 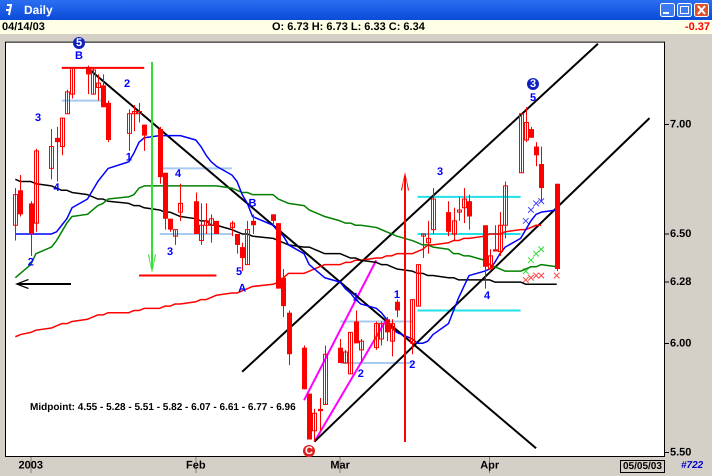 What do you see at coordinates (692, 465) in the screenshot?
I see `text: #722` at bounding box center [692, 465].